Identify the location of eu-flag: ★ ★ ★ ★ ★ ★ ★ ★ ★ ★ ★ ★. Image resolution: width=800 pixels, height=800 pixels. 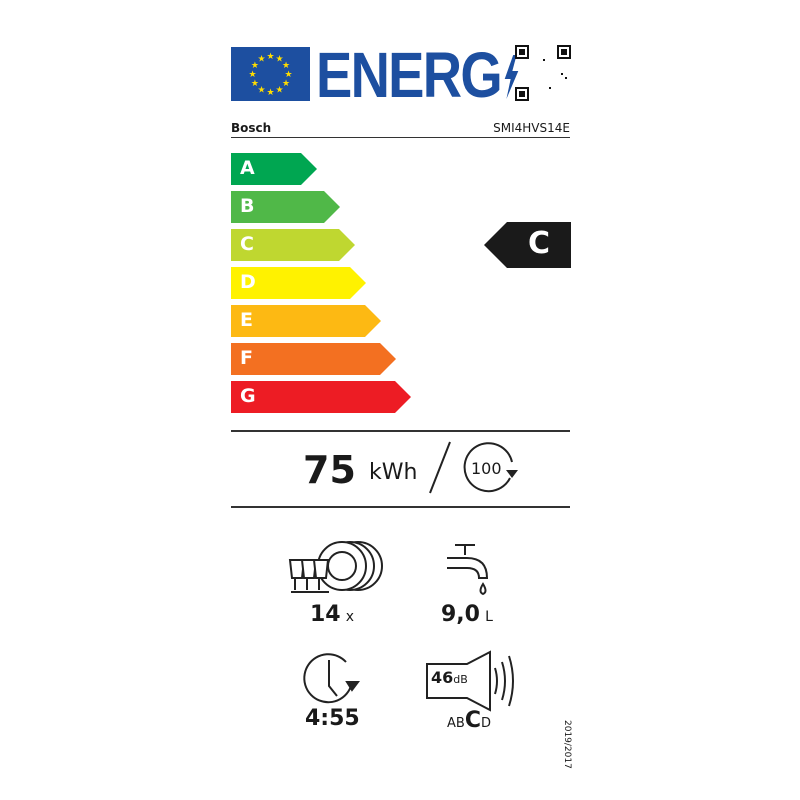
(270, 74).